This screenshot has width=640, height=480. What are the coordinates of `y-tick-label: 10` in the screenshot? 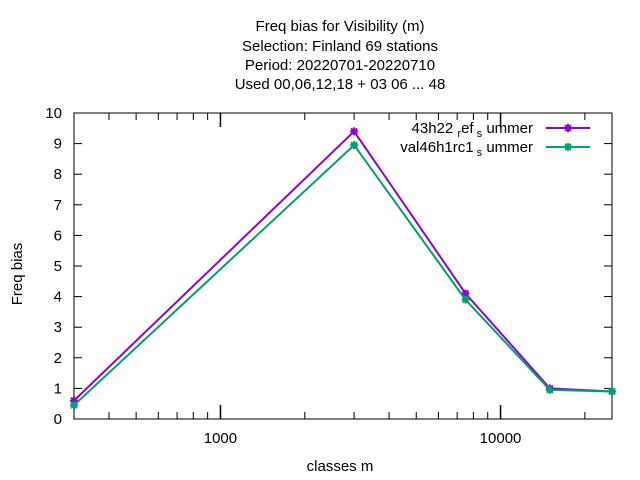 It's located at (53, 113).